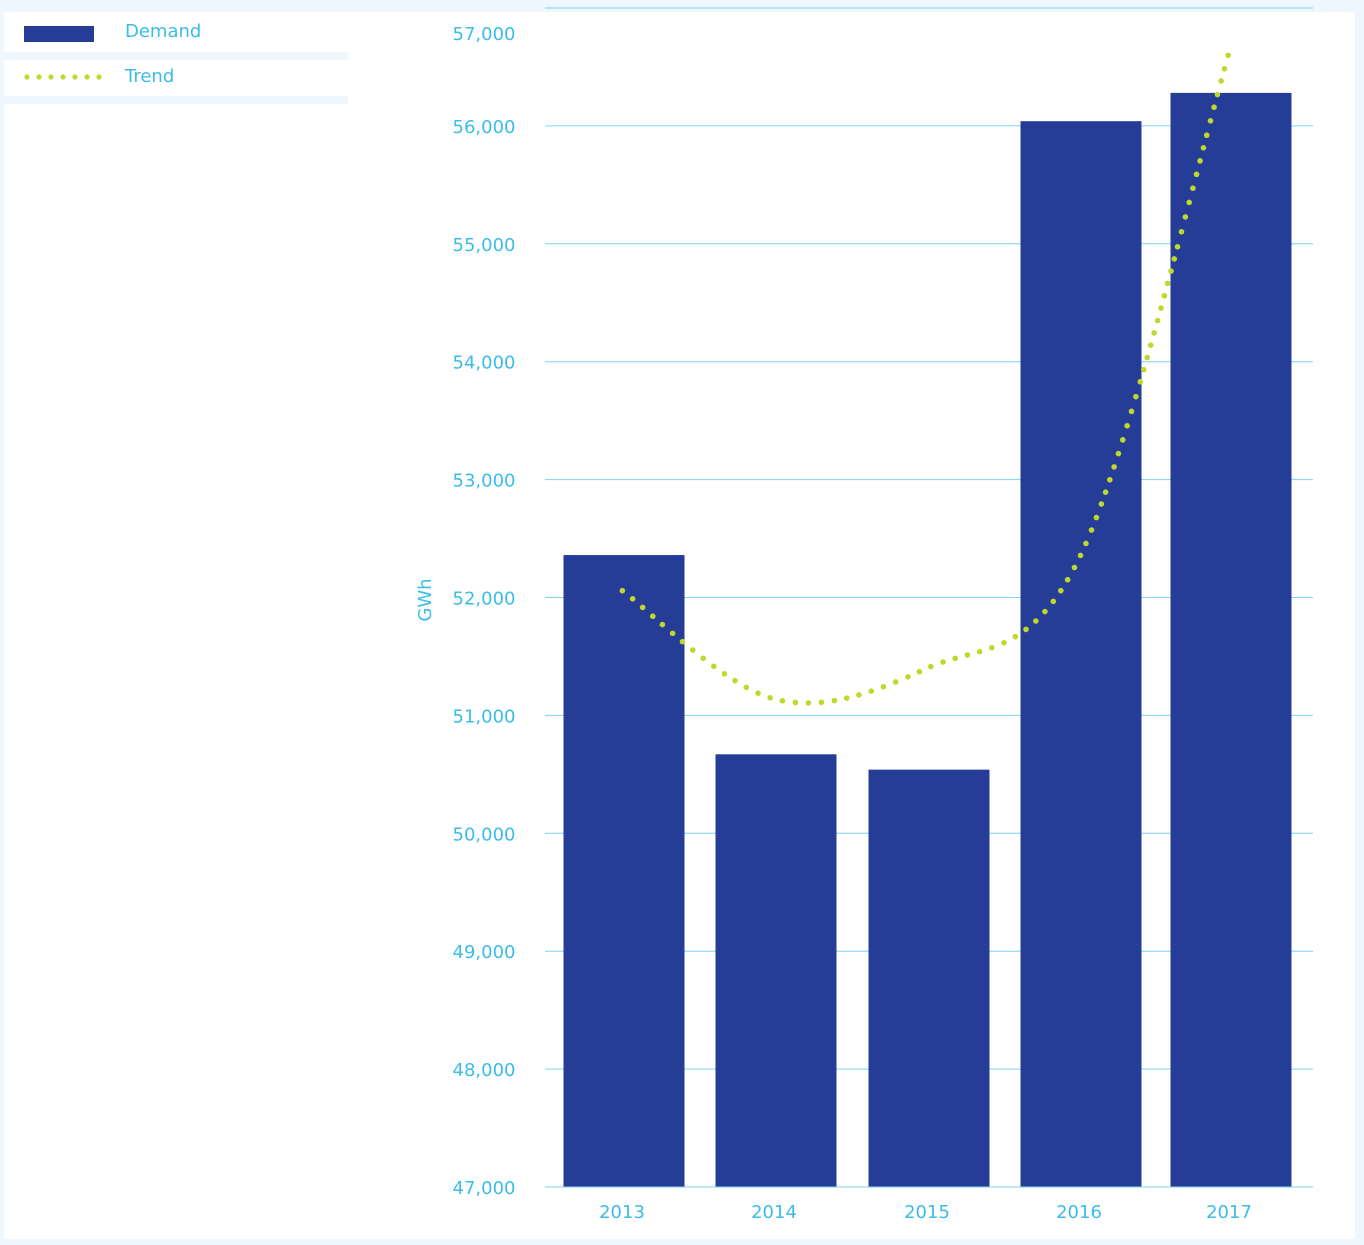  Describe the element at coordinates (484, 127) in the screenshot. I see `y-tick-label: 56,000` at that location.